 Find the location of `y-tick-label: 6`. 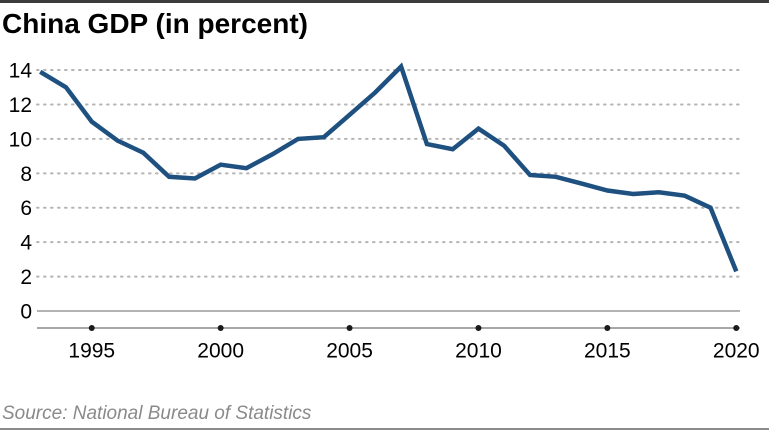

y-tick-label: 6 is located at coordinates (26, 208).